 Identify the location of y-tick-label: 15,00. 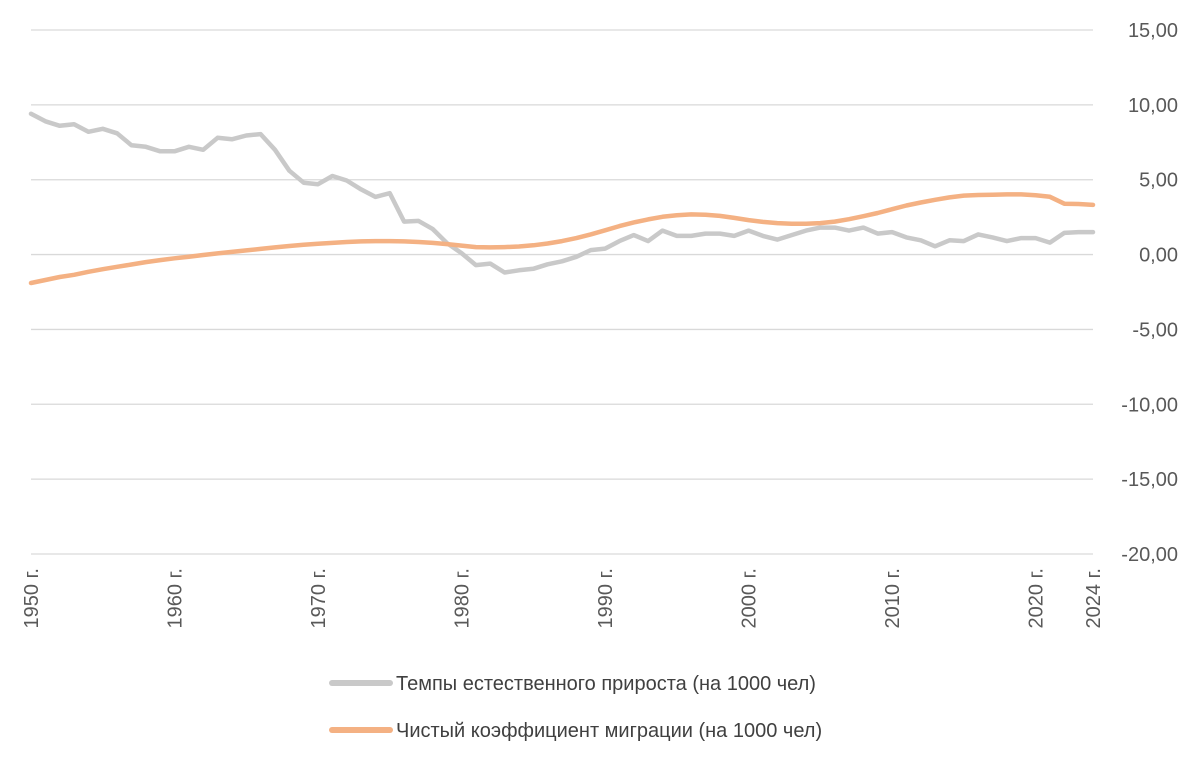
(1153, 31).